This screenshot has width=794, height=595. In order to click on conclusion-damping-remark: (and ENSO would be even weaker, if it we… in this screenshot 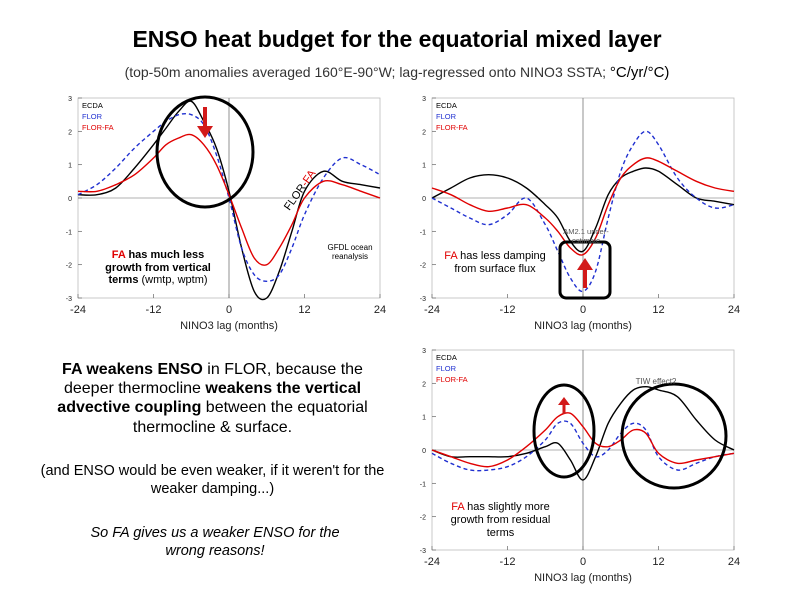, I will do `click(212, 480)`.